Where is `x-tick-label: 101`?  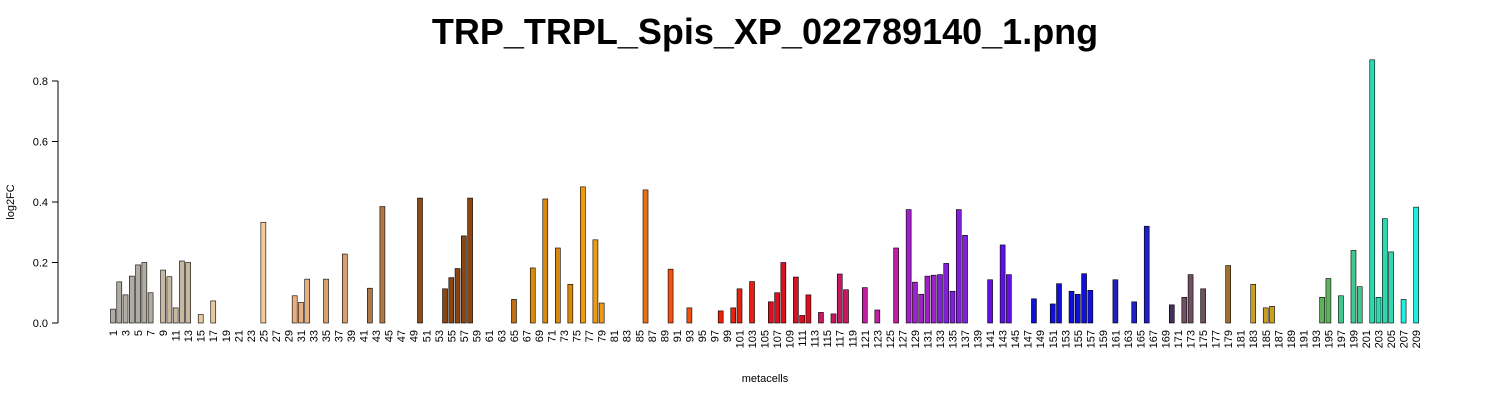
x-tick-label: 101 is located at coordinates (741, 339).